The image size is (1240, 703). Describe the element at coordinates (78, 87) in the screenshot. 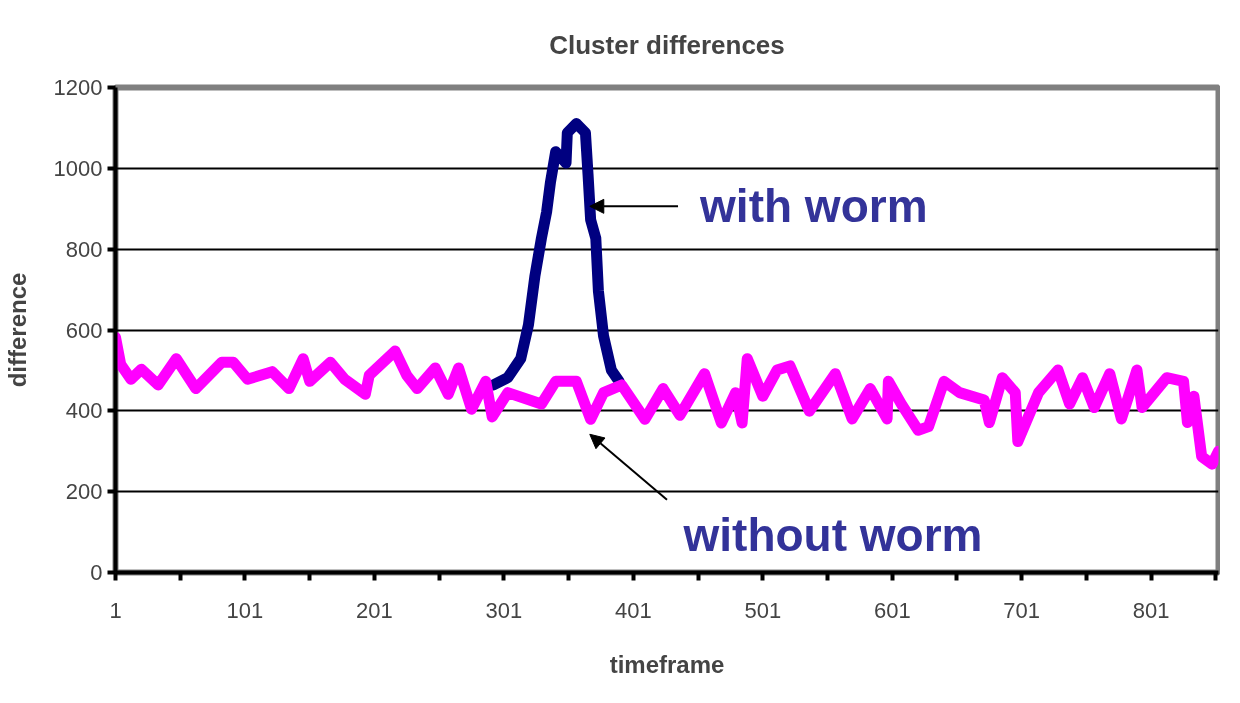

I see `y-tick-label: 1200` at that location.